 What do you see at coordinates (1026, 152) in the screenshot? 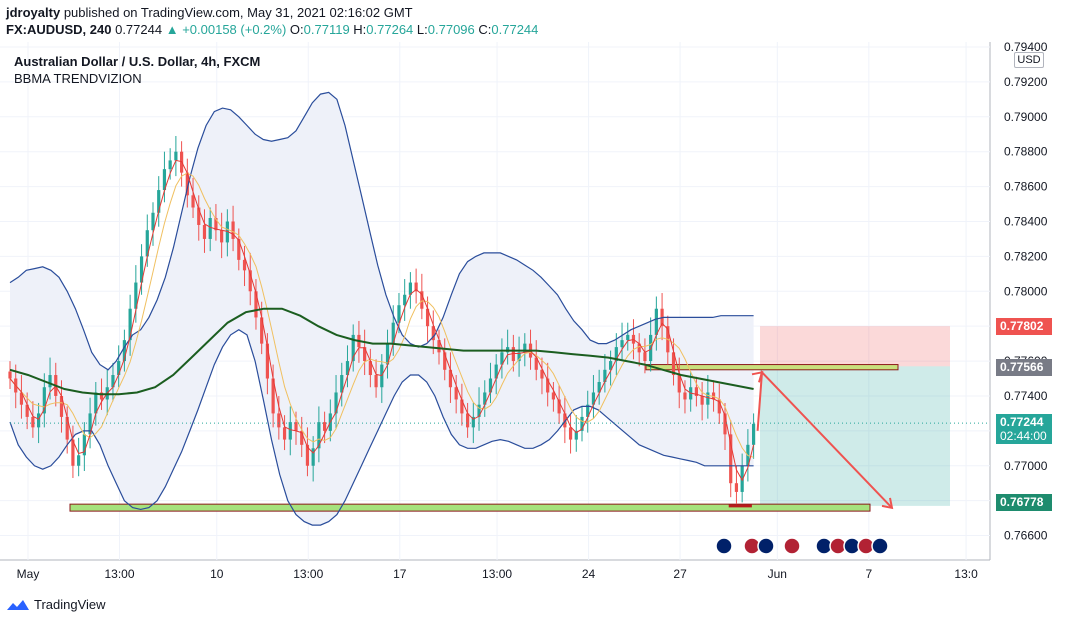
I see `y-tick-label: 0.78800` at bounding box center [1026, 152].